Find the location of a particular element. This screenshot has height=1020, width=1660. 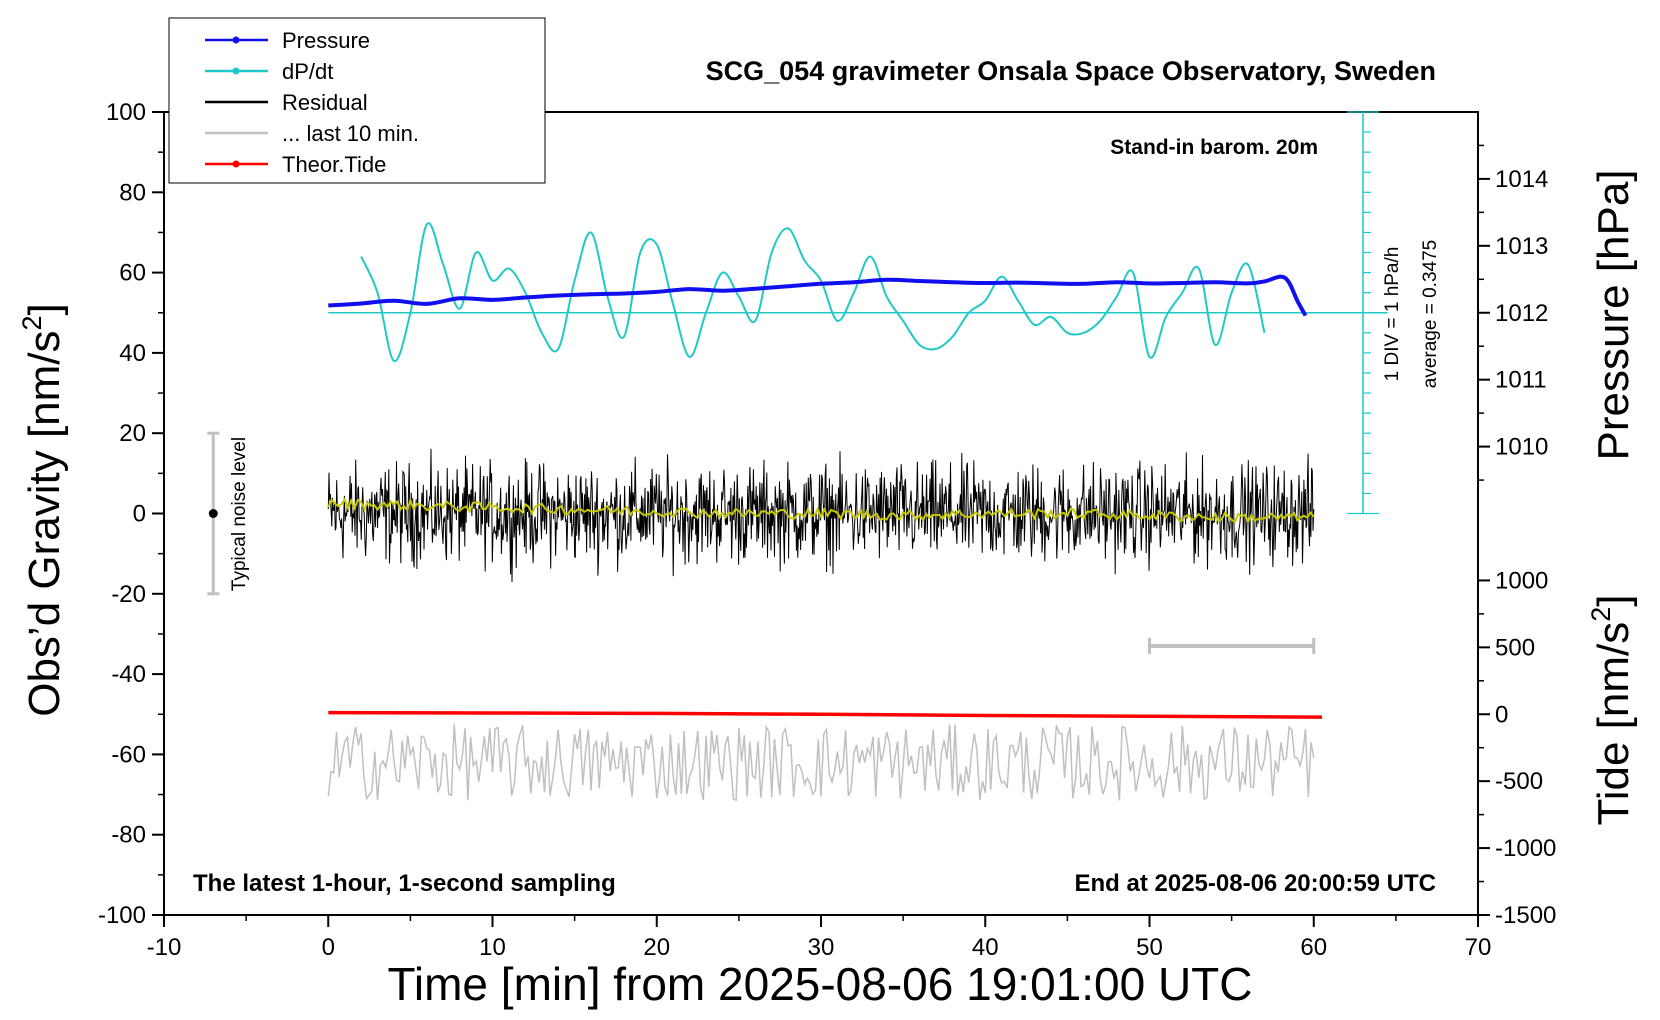

series-dpdt-line is located at coordinates (813, 292).